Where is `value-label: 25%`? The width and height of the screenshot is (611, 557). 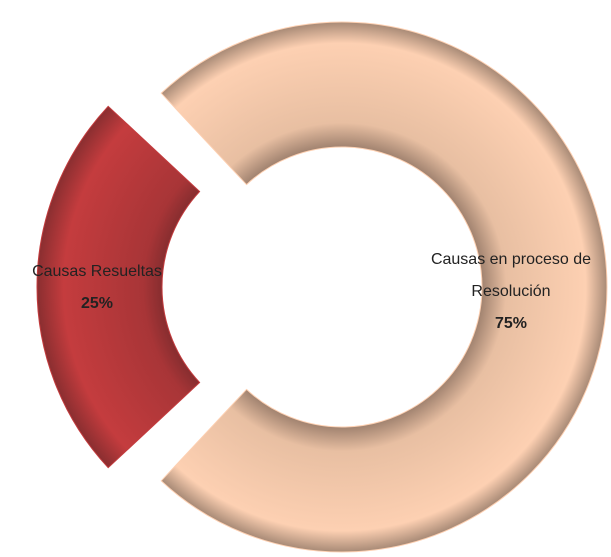
value-label: 25% is located at coordinates (97, 303).